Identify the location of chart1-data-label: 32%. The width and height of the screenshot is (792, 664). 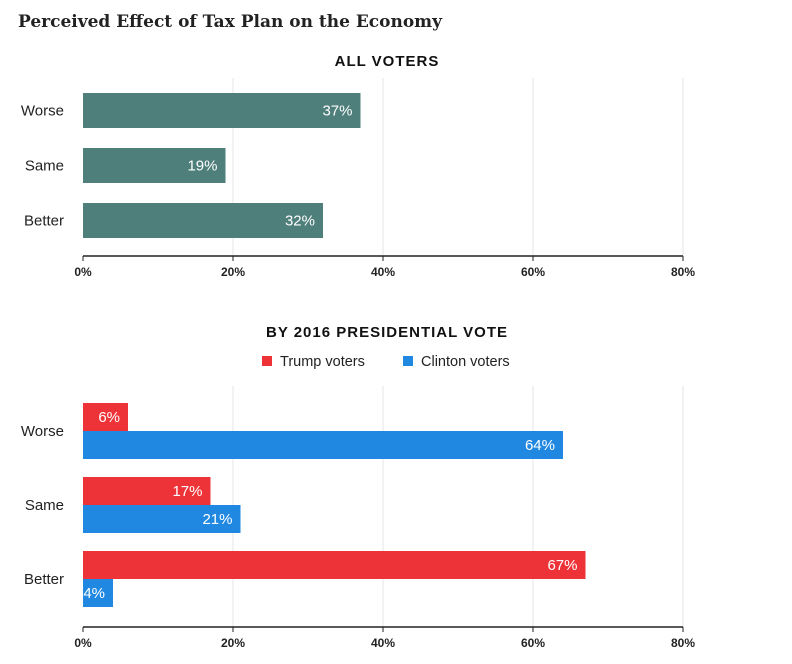
(300, 221).